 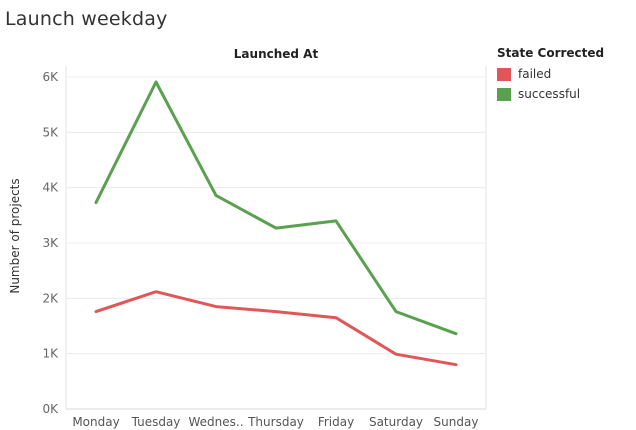 What do you see at coordinates (275, 422) in the screenshot?
I see `x-tick-label: Thursday` at bounding box center [275, 422].